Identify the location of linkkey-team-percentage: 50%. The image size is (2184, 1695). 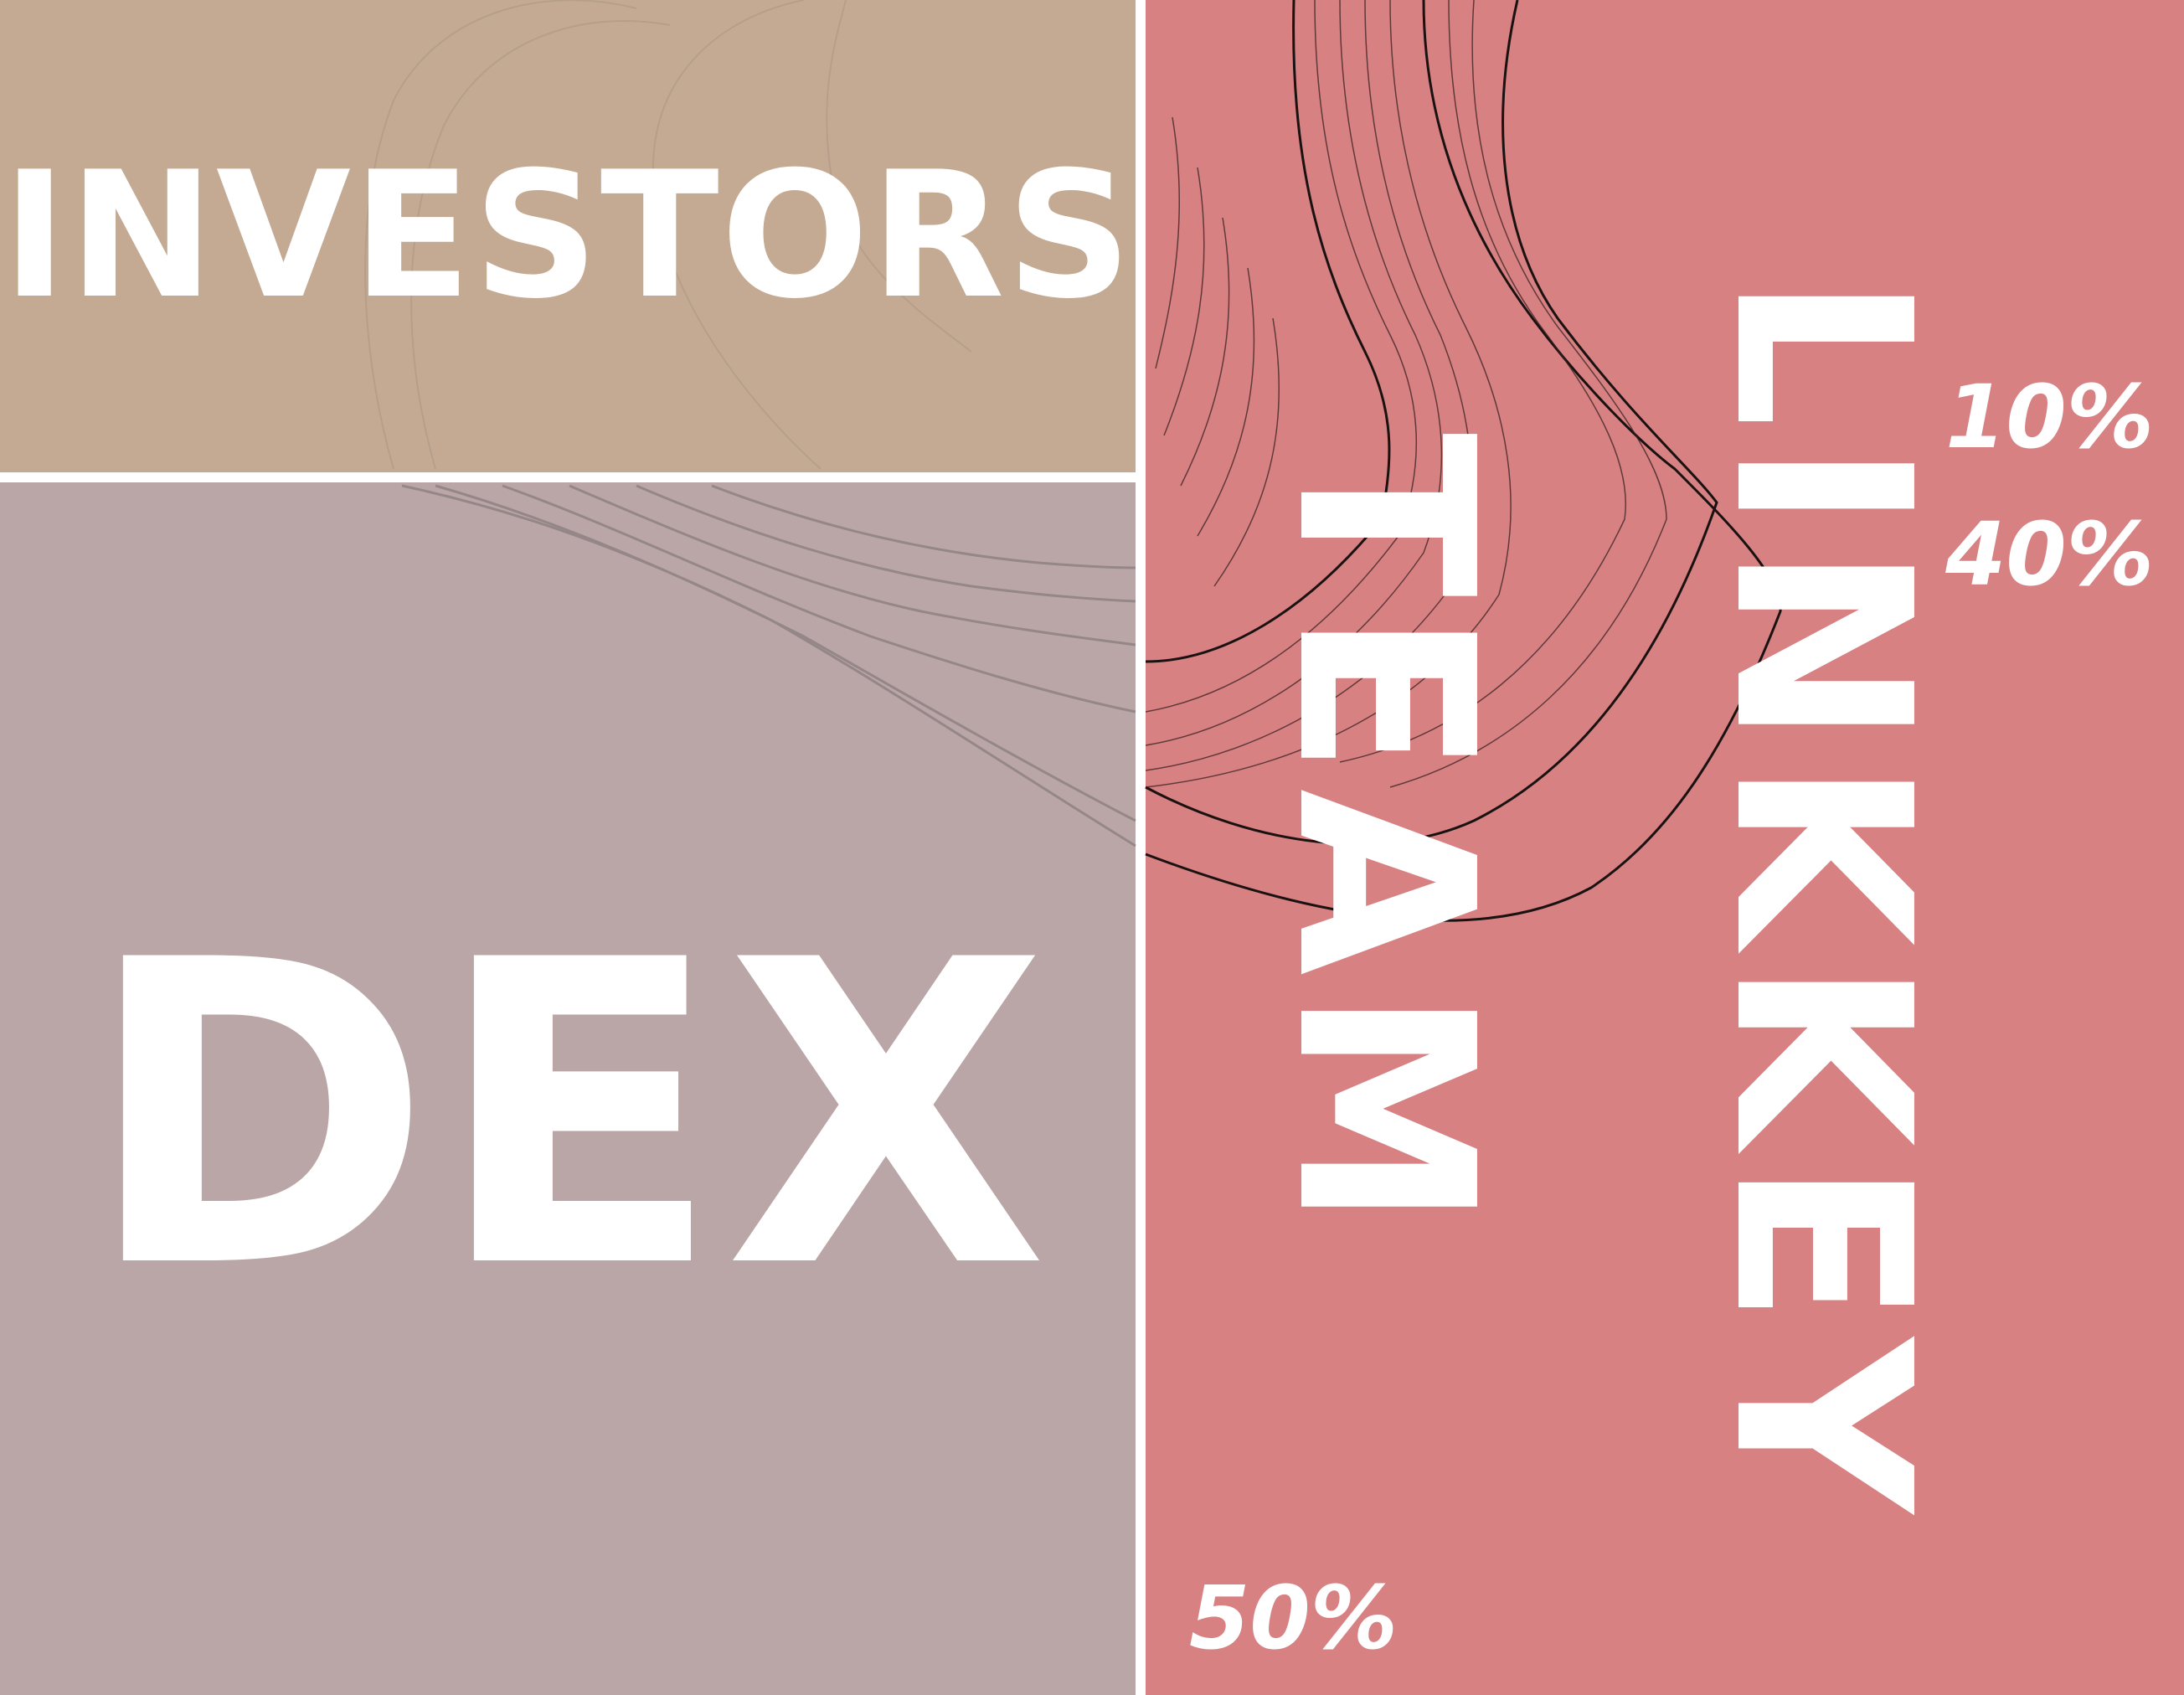
(1293, 1618).